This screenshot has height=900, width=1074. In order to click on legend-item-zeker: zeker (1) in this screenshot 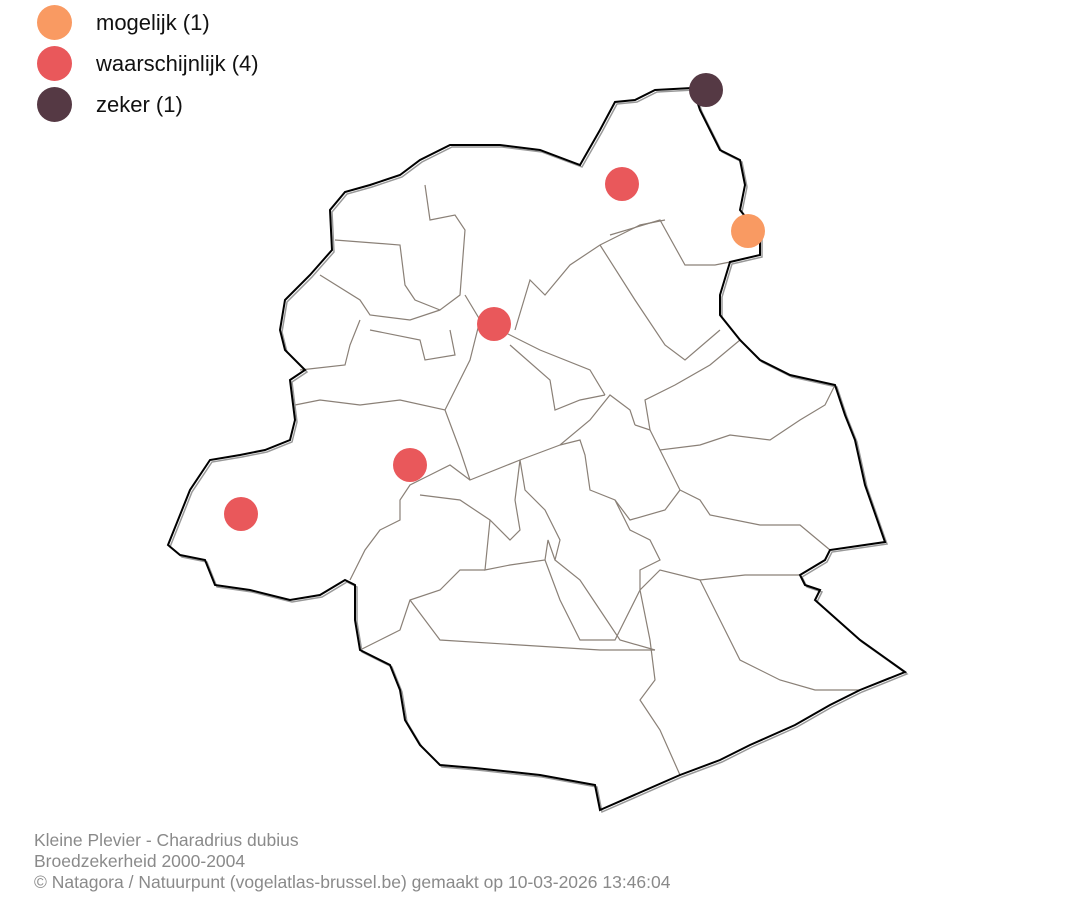, I will do `click(148, 104)`.